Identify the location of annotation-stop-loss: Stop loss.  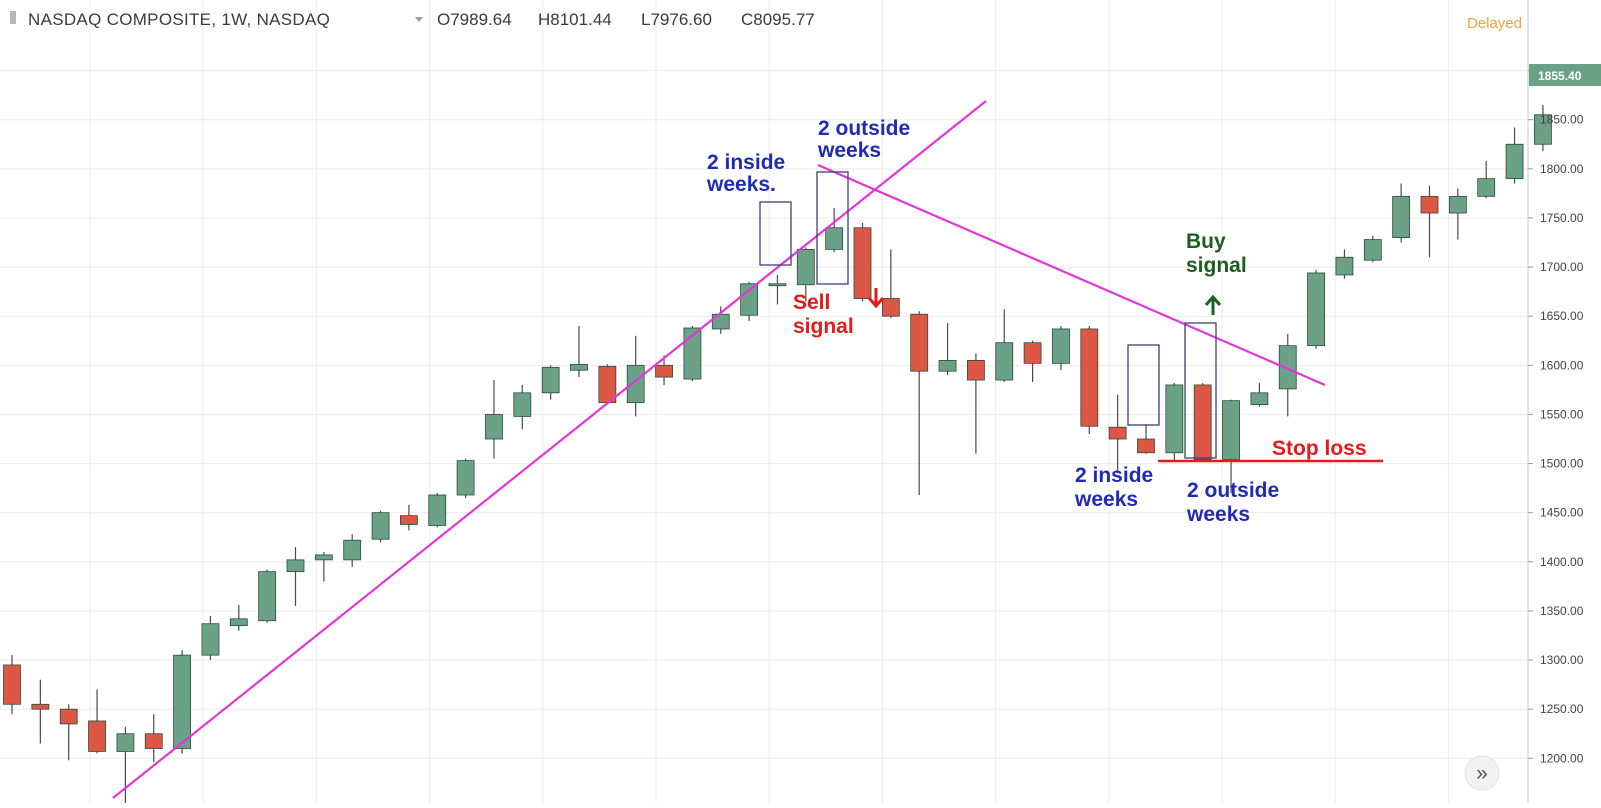
(1319, 448).